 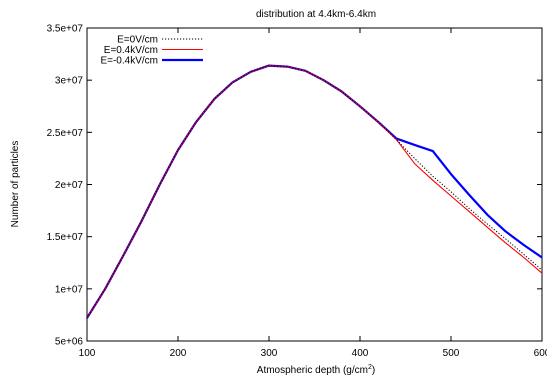 I want to click on x-tick-label: 400, so click(x=360, y=353).